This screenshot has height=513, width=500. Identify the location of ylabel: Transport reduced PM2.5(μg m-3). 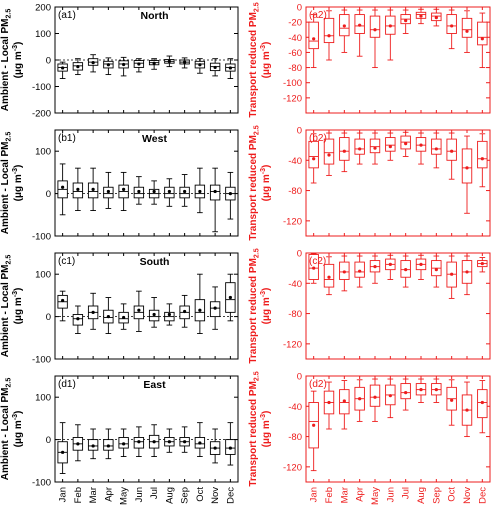
(260, 182).